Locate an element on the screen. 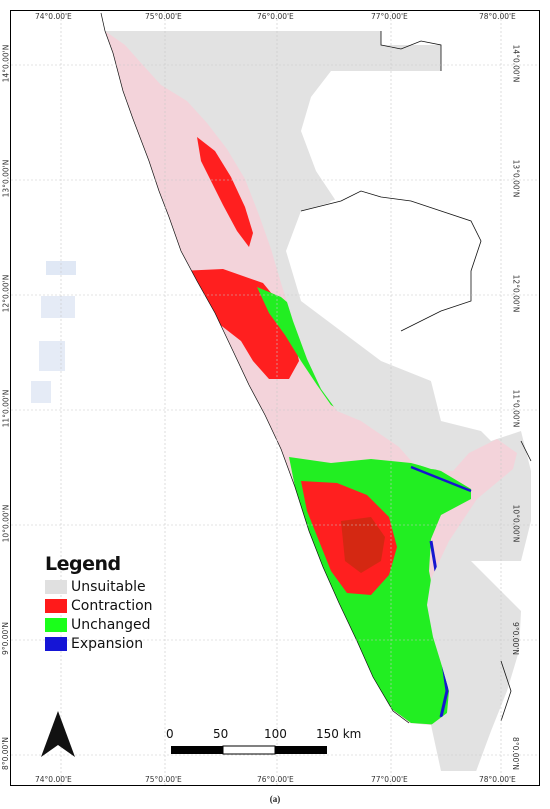 The width and height of the screenshot is (550, 809). lon-label-top: 75°0.00'E is located at coordinates (163, 16).